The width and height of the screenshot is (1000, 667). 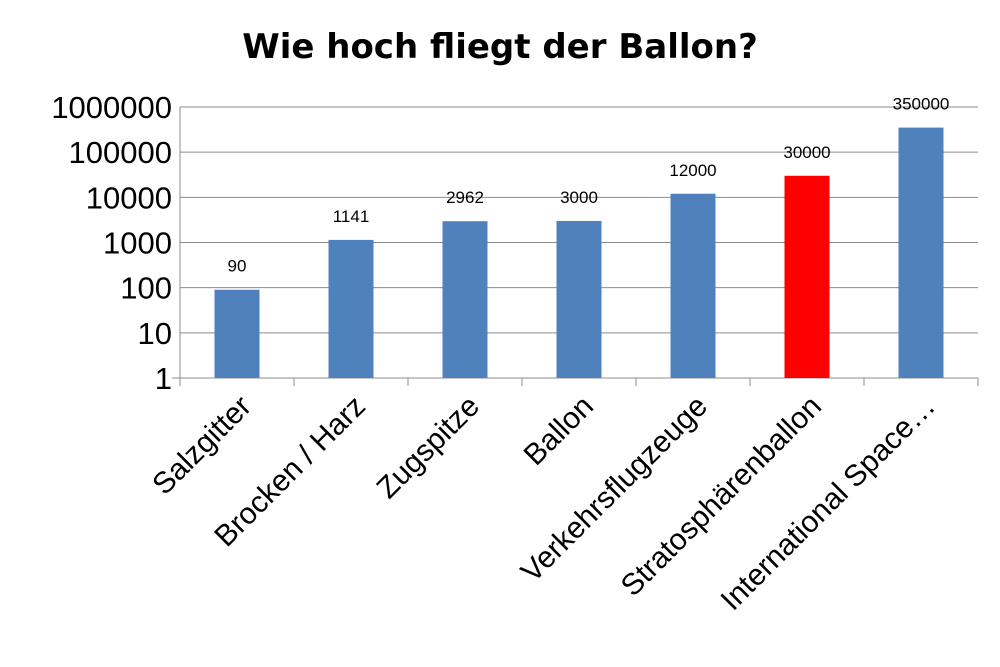 What do you see at coordinates (237, 266) in the screenshot?
I see `data-label: 90` at bounding box center [237, 266].